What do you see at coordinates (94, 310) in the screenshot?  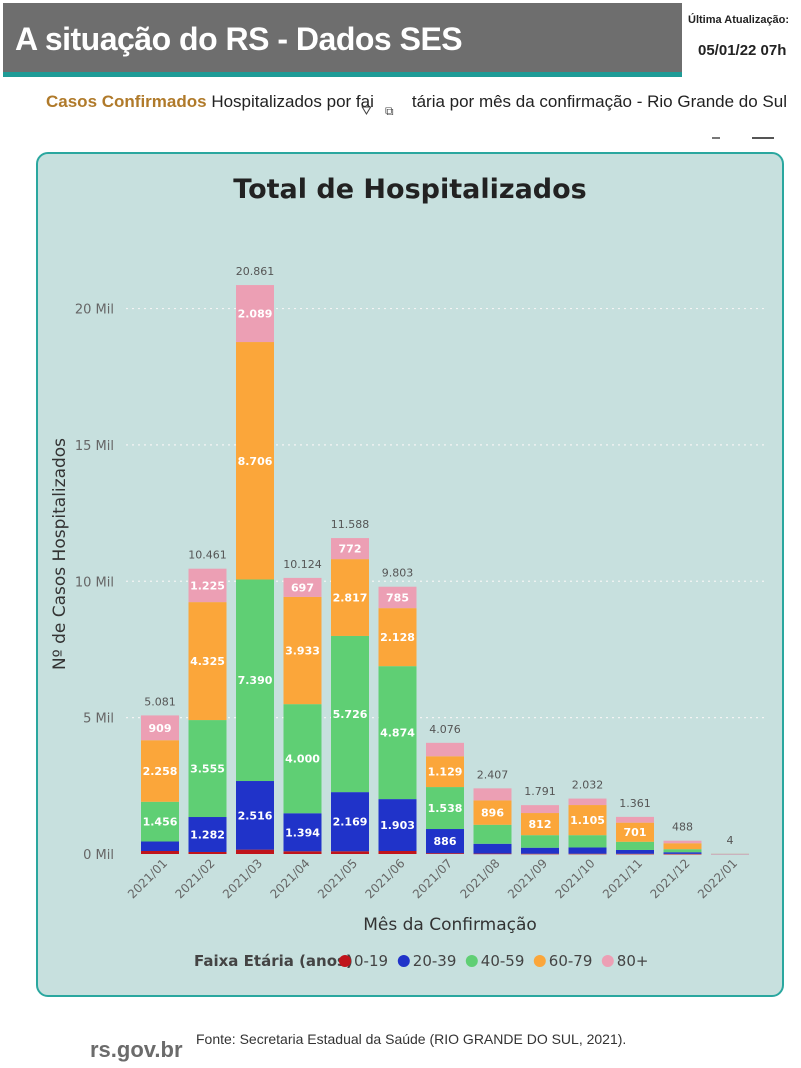 I see `y-tick-label: 20 Mil` at bounding box center [94, 310].